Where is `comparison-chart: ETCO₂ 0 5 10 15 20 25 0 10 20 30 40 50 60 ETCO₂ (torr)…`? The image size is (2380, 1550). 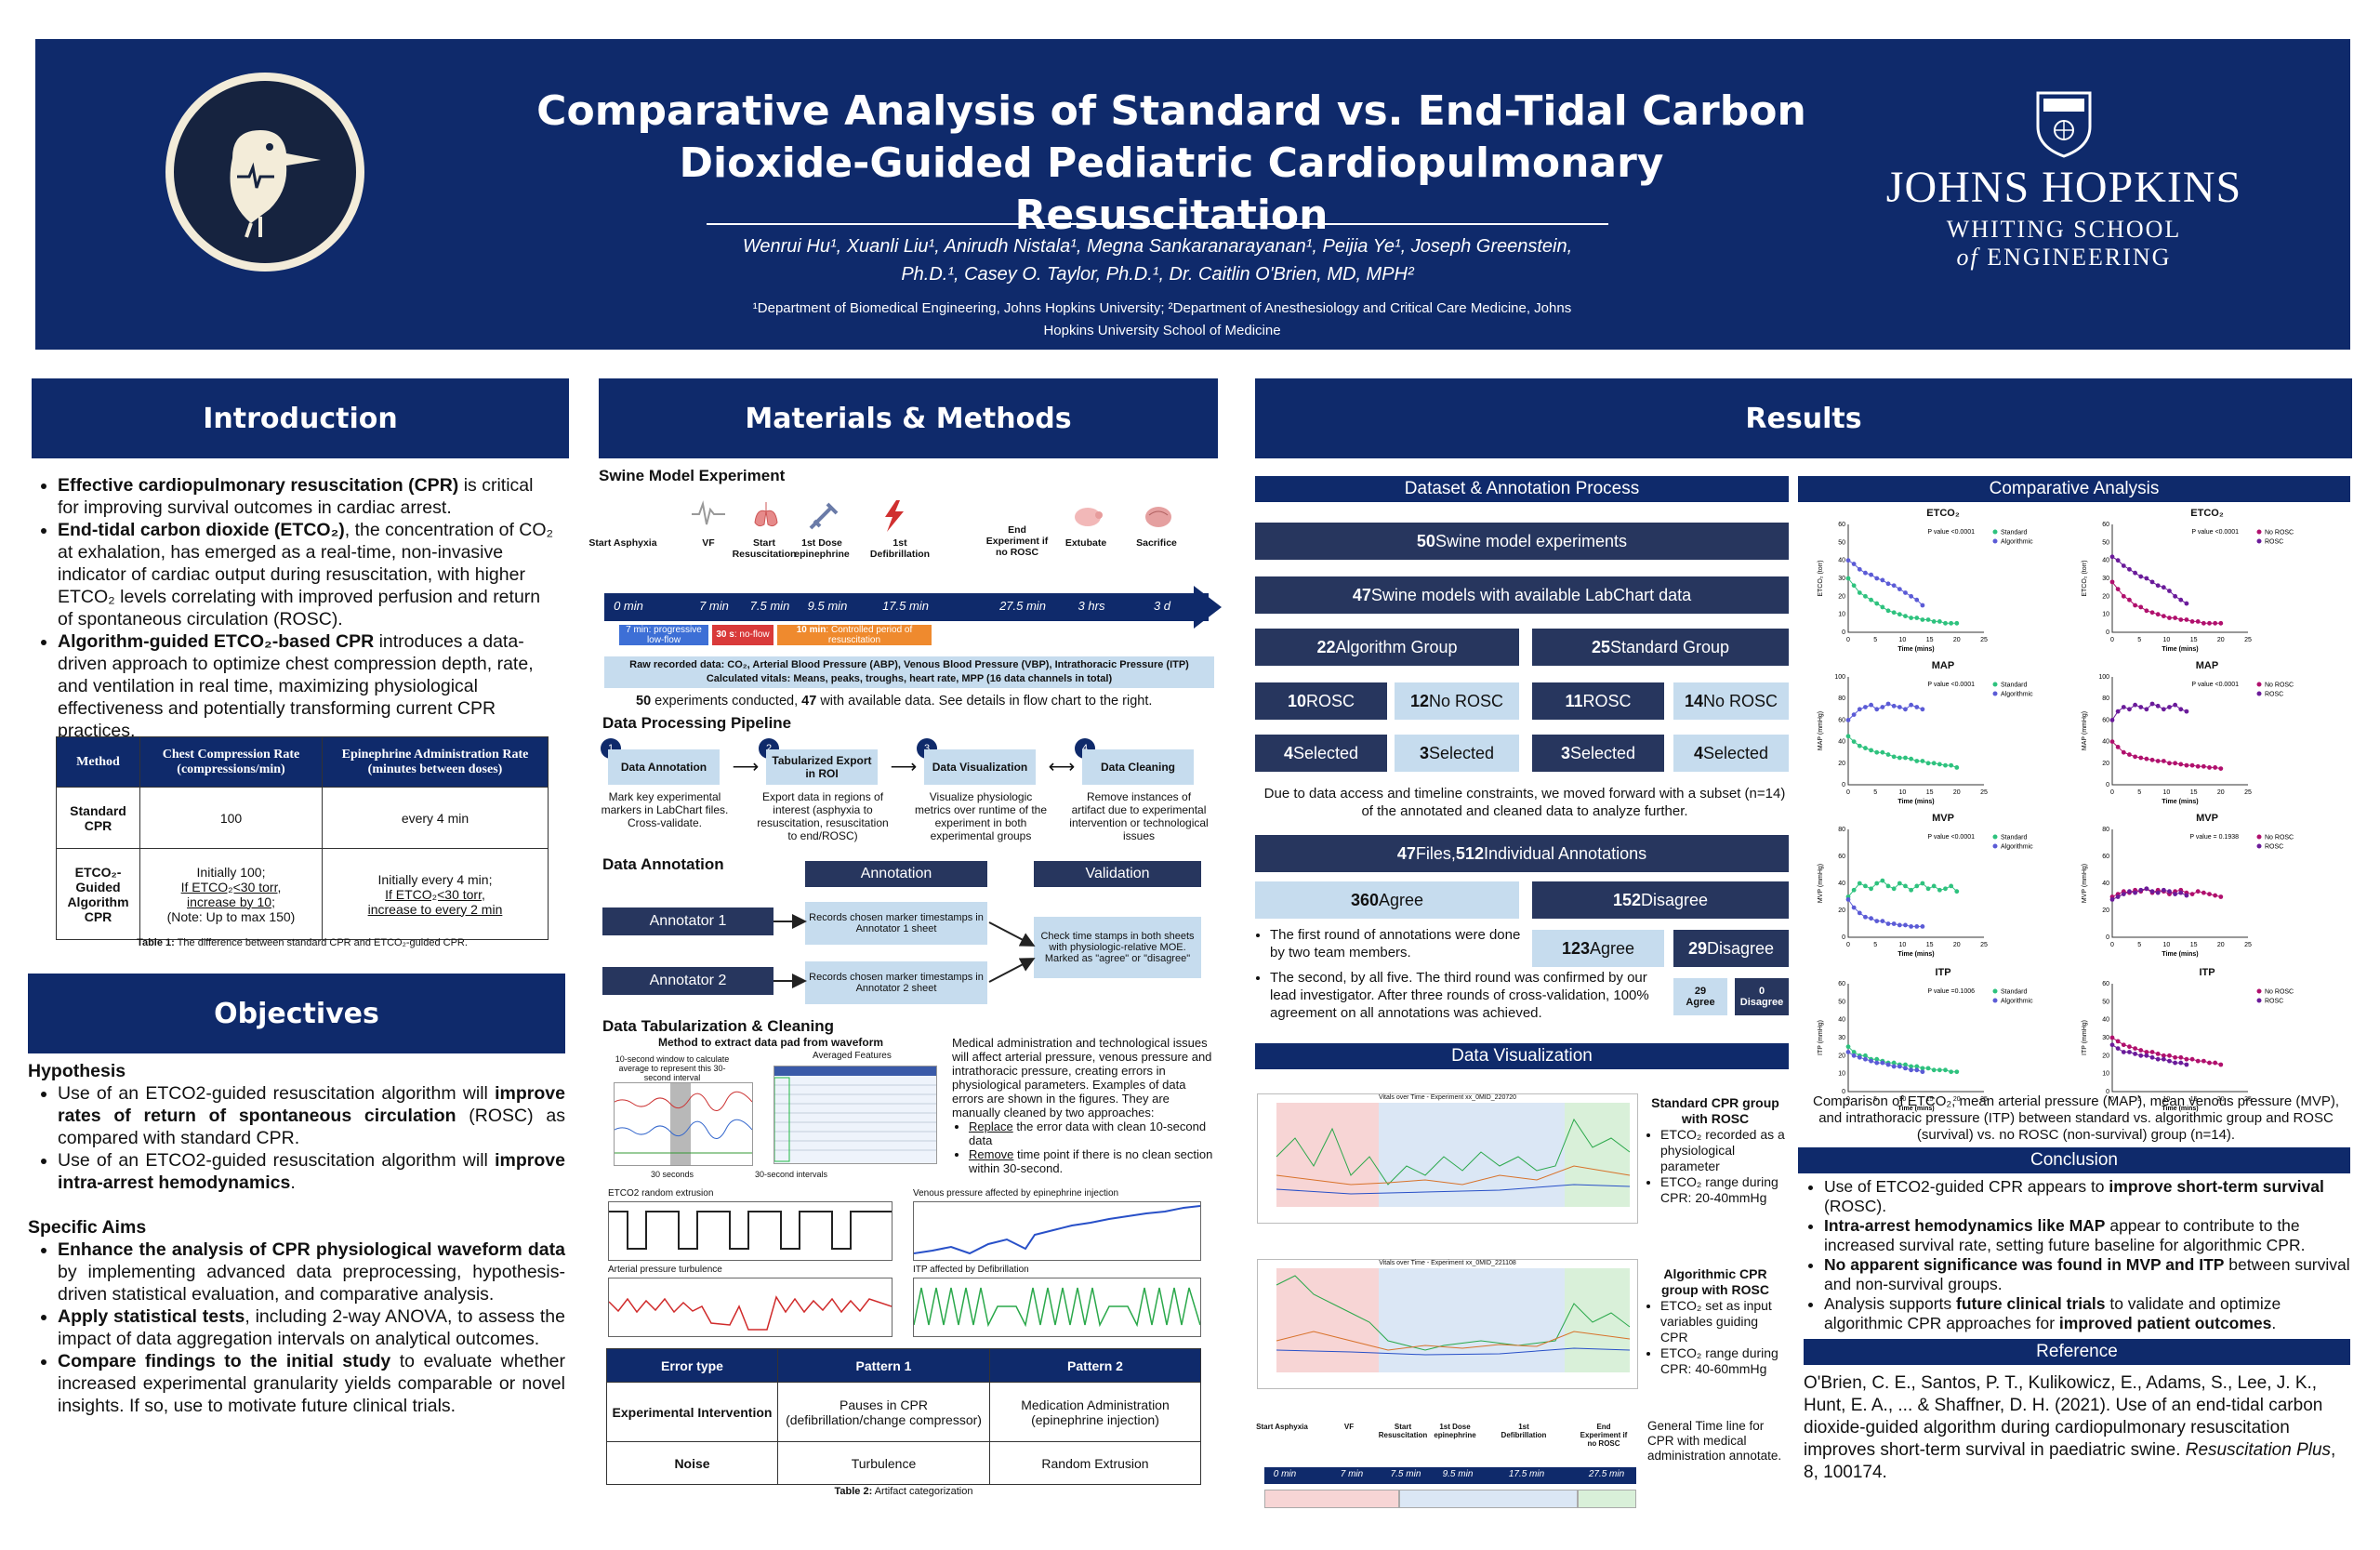
comparison-chart: ETCO₂ 0 5 10 15 20 25 0 10 20 30 40 50 60 ETCO₂ (torr)… is located at coordinates (2207, 582).